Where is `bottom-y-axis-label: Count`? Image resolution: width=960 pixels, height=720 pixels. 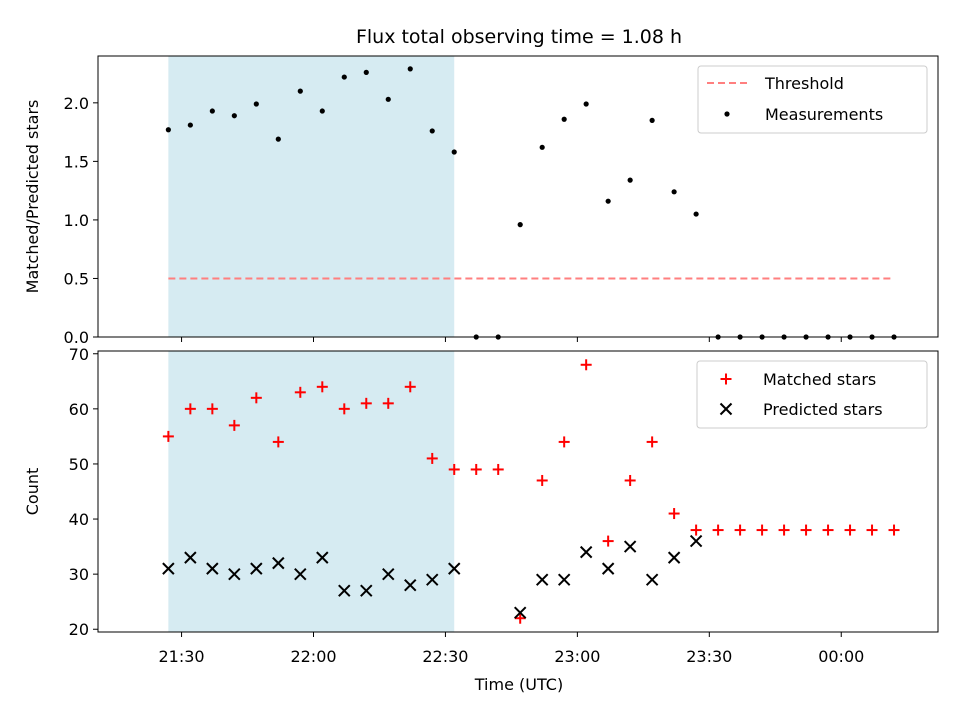
bottom-y-axis-label: Count is located at coordinates (32, 492).